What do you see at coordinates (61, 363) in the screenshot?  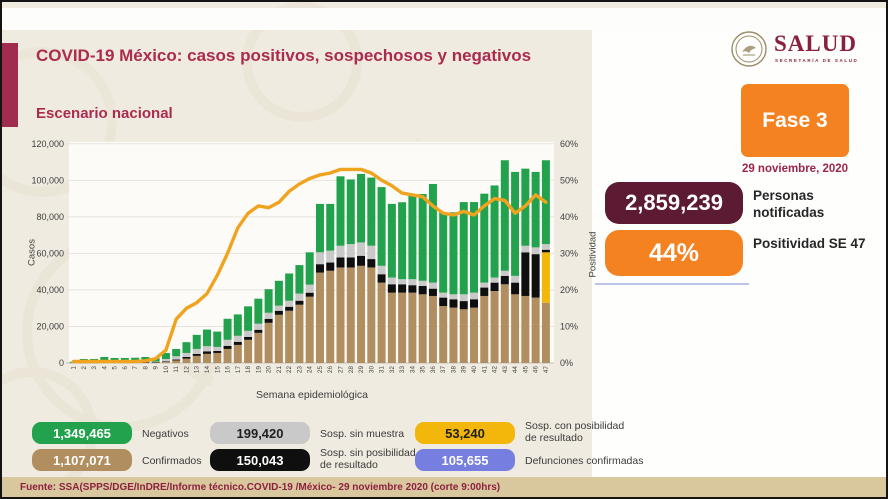 I see `svg-text: 0` at bounding box center [61, 363].